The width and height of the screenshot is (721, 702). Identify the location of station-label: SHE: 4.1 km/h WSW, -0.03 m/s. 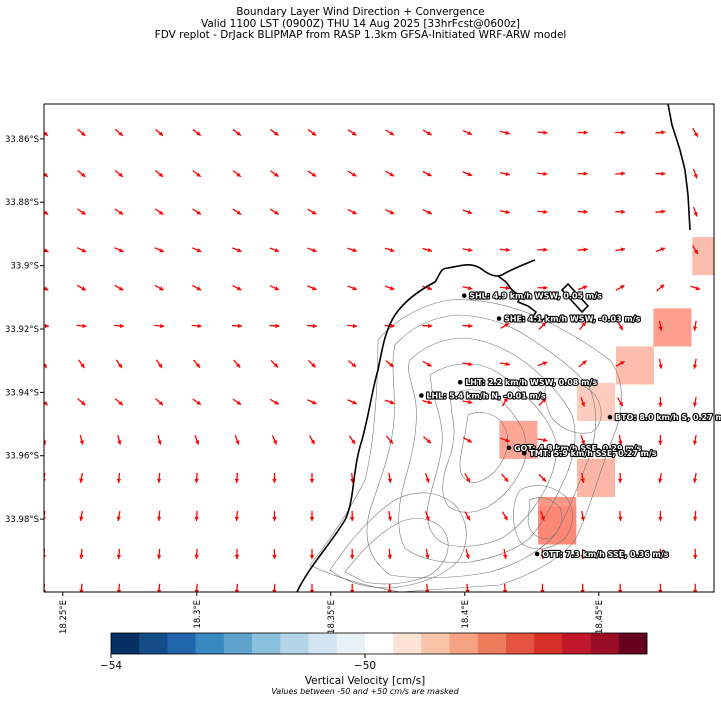
(572, 319).